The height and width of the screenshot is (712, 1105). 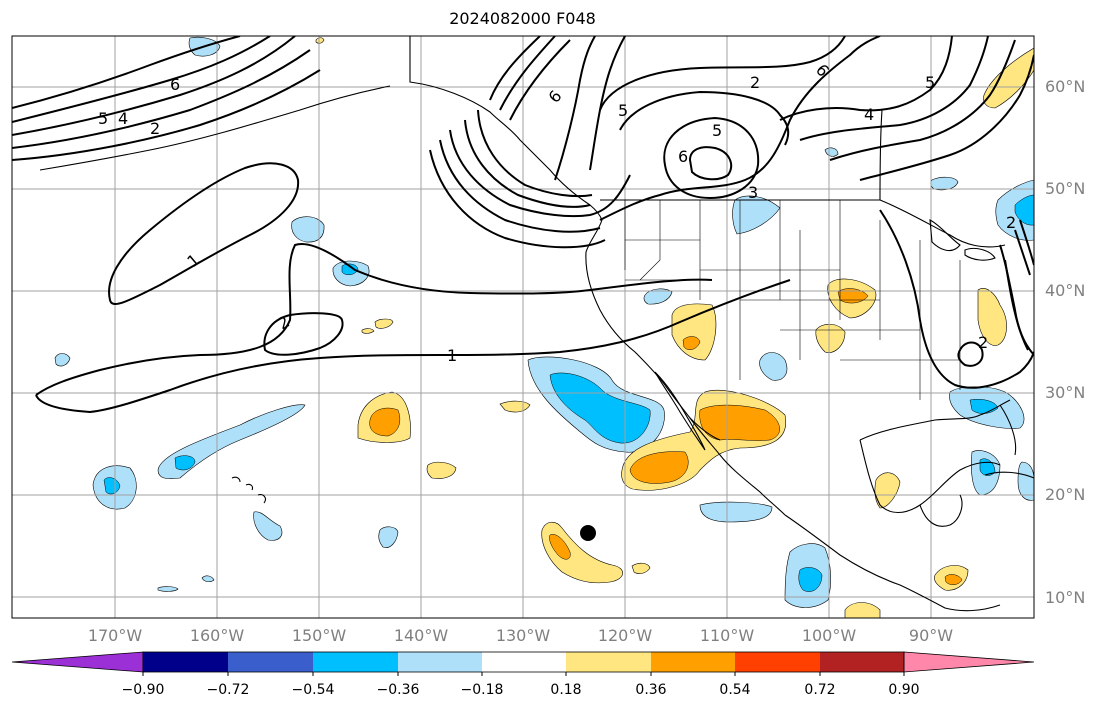 What do you see at coordinates (969, 662) in the screenshot?
I see `colorbar-extend-high` at bounding box center [969, 662].